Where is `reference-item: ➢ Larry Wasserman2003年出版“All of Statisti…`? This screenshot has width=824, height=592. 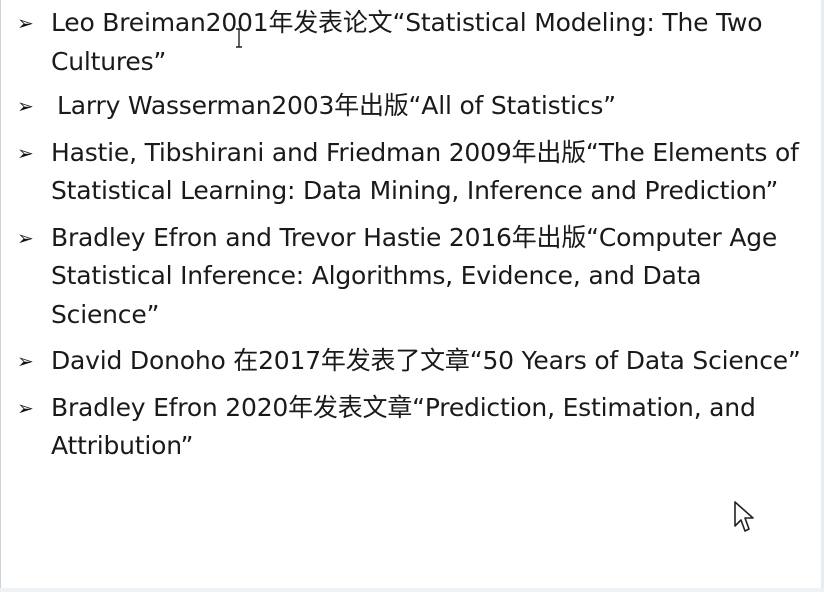
reference-item: ➢ Larry Wasserman2003年出版“All of Statisti… is located at coordinates (412, 106).